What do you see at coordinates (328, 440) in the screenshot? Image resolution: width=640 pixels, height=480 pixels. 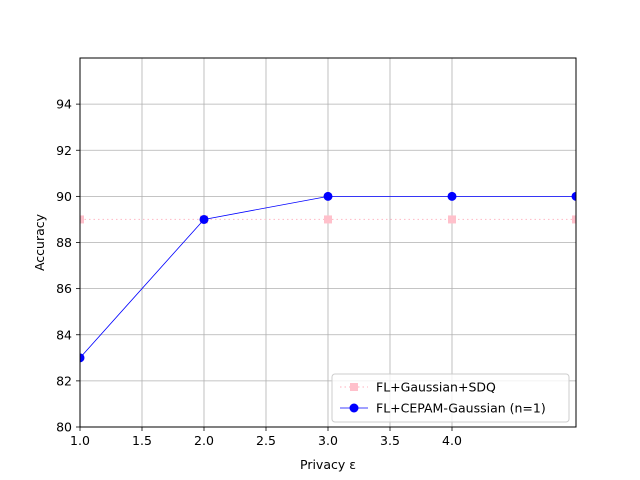 I see `x-tick-label: 3.0` at bounding box center [328, 440].